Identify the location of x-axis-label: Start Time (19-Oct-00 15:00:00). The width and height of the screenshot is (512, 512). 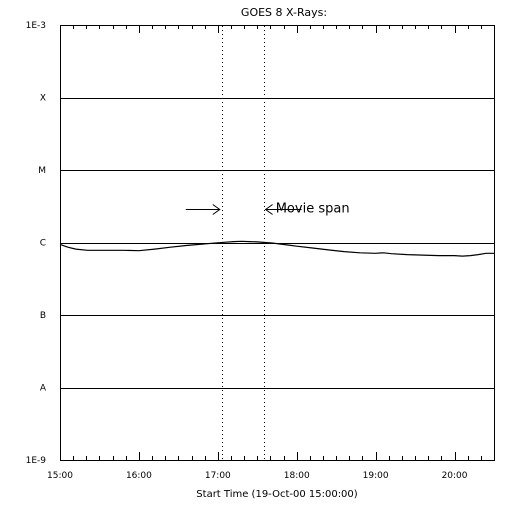
(276, 494).